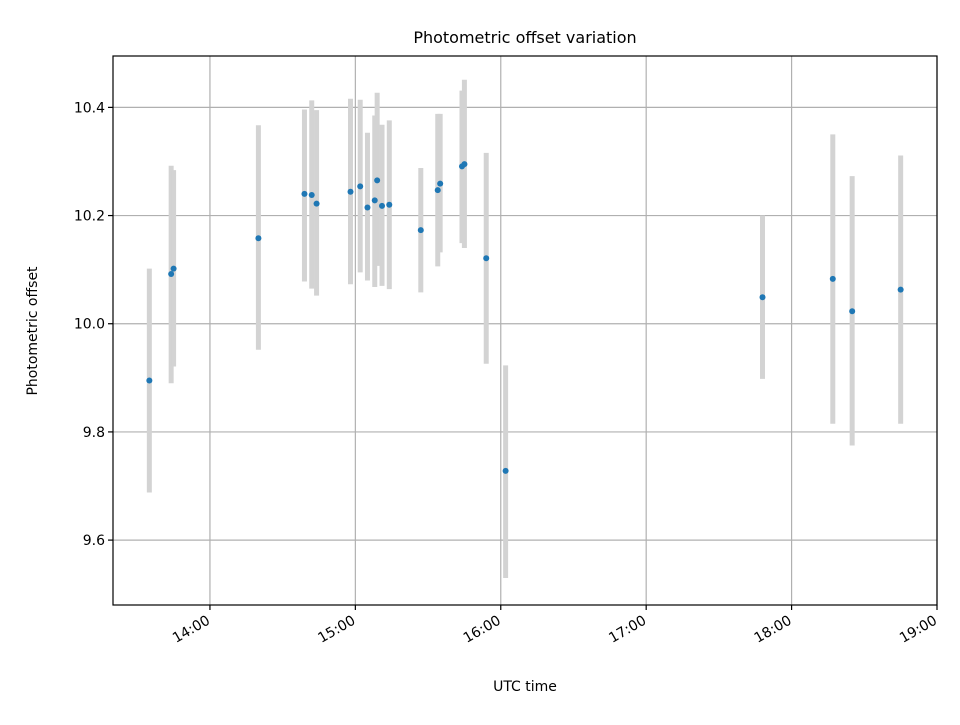 This screenshot has width=960, height=725. Describe the element at coordinates (525, 687) in the screenshot. I see `x-axis-label: UTC time` at that location.